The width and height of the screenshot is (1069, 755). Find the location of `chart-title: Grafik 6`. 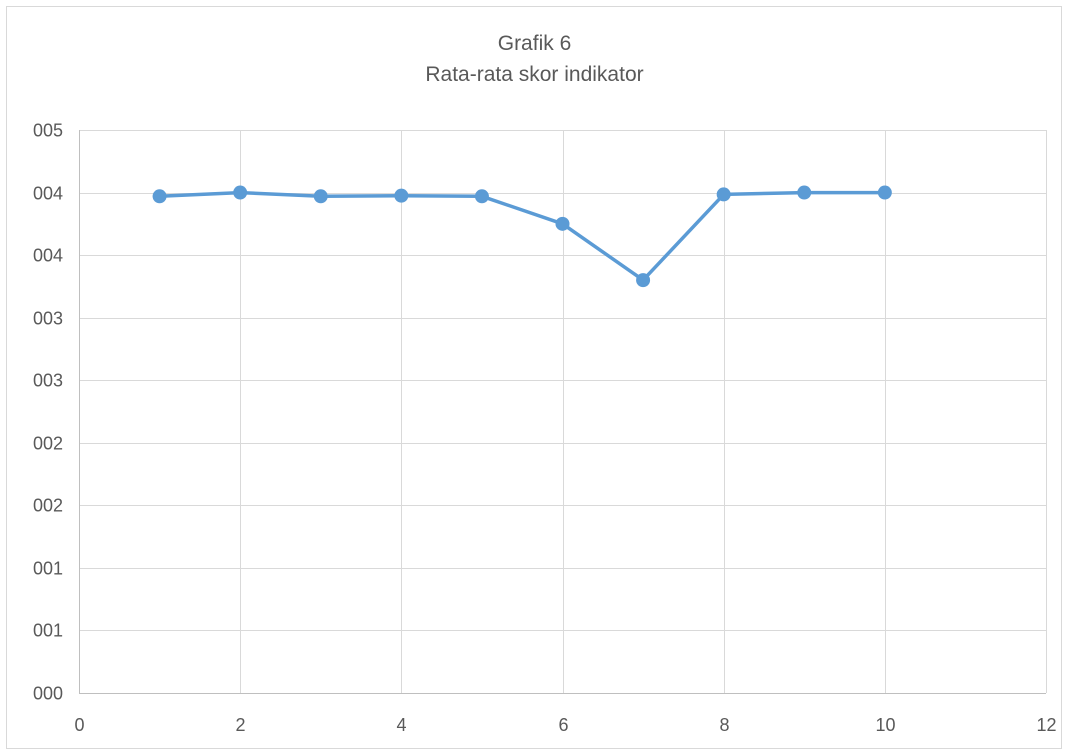

chart-title: Grafik 6 is located at coordinates (534, 43).